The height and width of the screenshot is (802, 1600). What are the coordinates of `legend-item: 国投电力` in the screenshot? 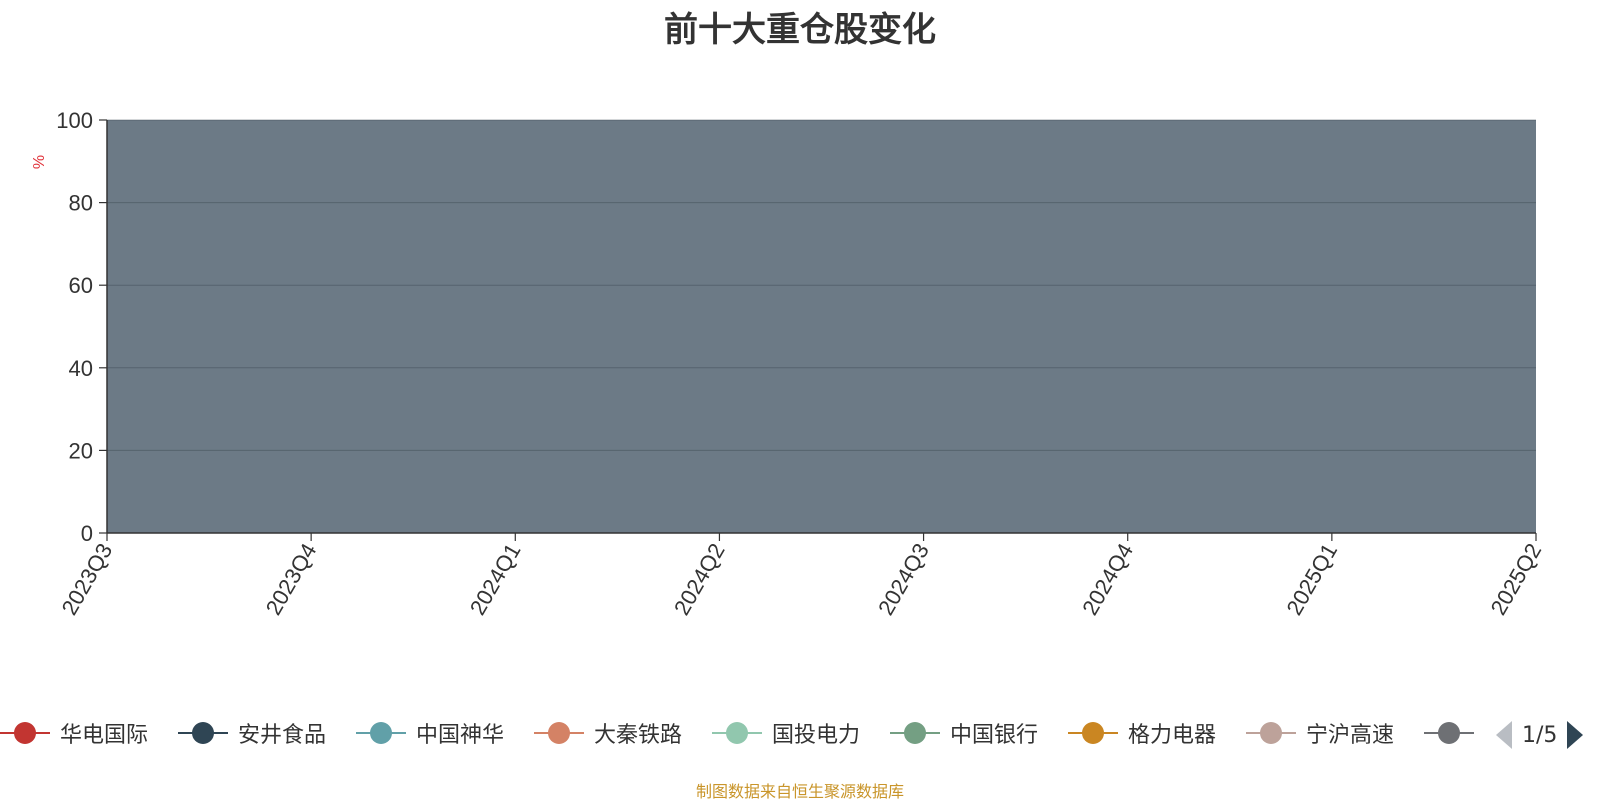 It's located at (786, 733).